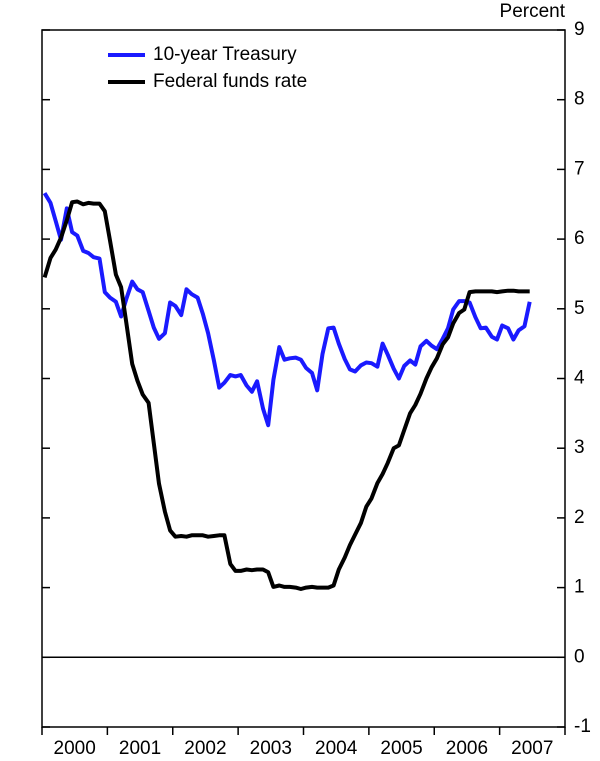  Describe the element at coordinates (579, 656) in the screenshot. I see `y-tick-label: 0` at that location.